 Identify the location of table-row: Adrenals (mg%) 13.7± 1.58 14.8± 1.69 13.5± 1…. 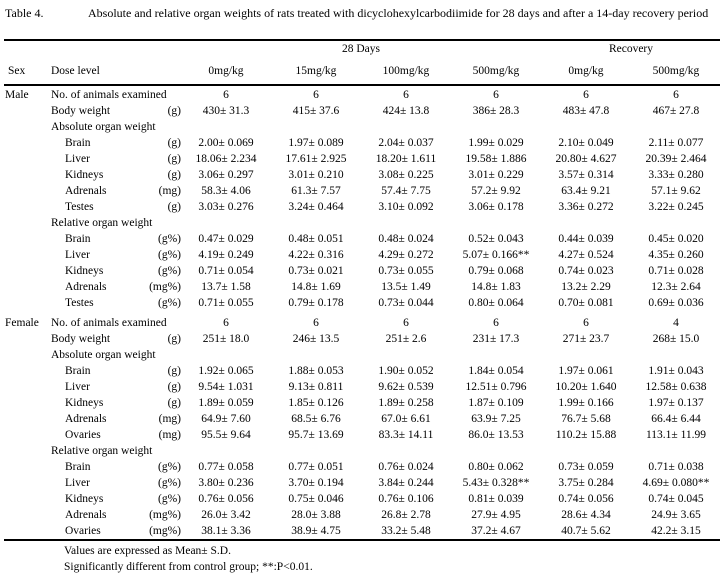
(361, 287).